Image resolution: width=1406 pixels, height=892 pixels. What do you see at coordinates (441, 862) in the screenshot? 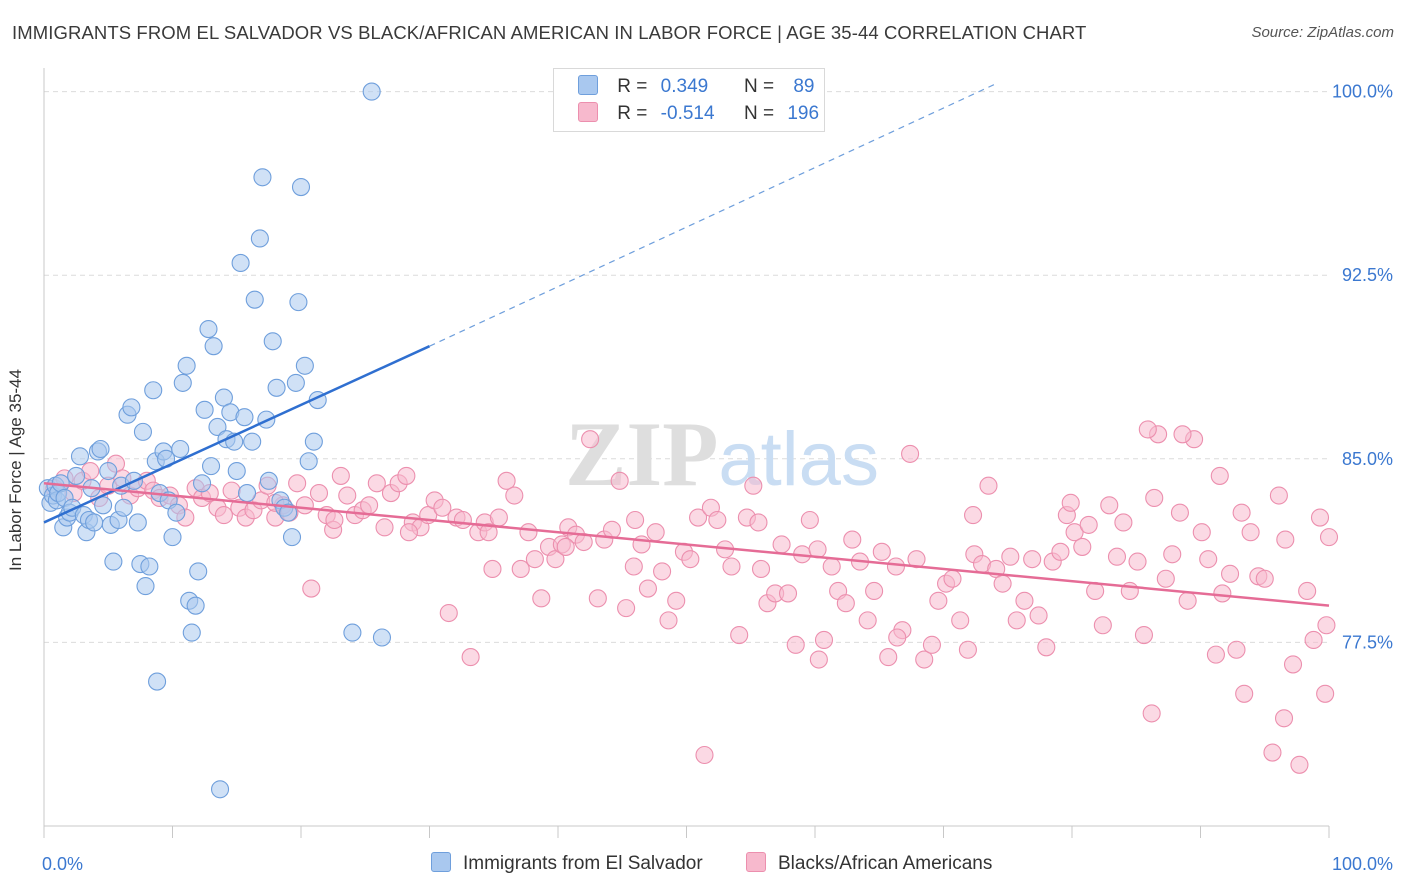
I see `bottom-legend-swatch-blue` at bounding box center [441, 862].